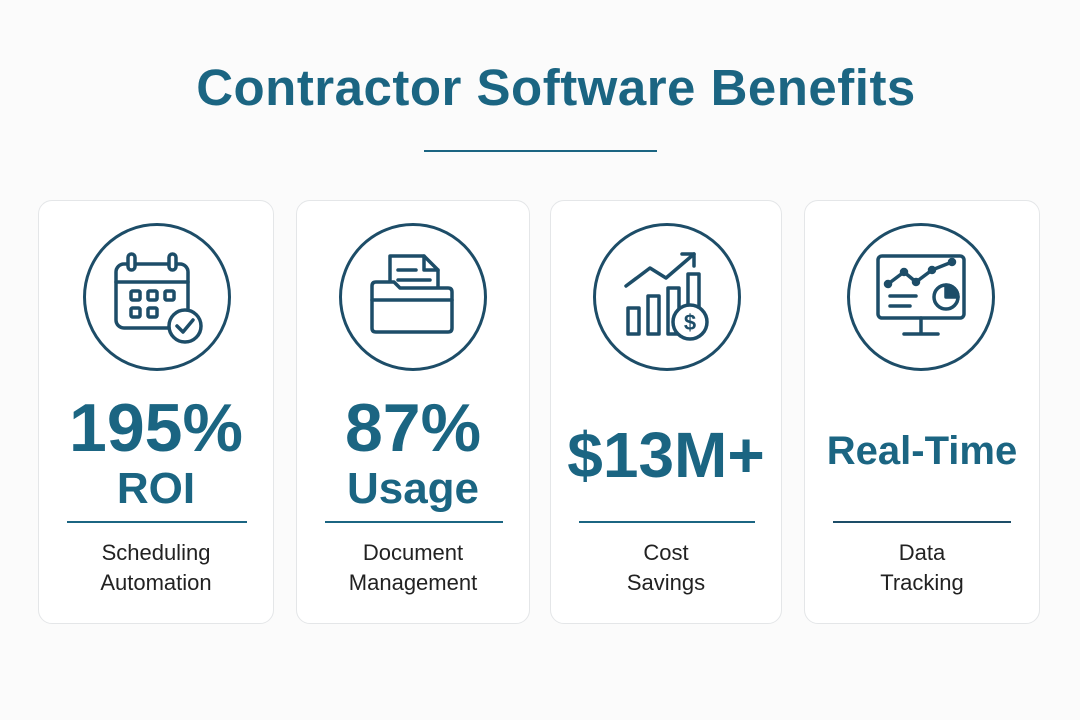 The image size is (1080, 720). I want to click on calendar-check-icon, so click(157, 297).